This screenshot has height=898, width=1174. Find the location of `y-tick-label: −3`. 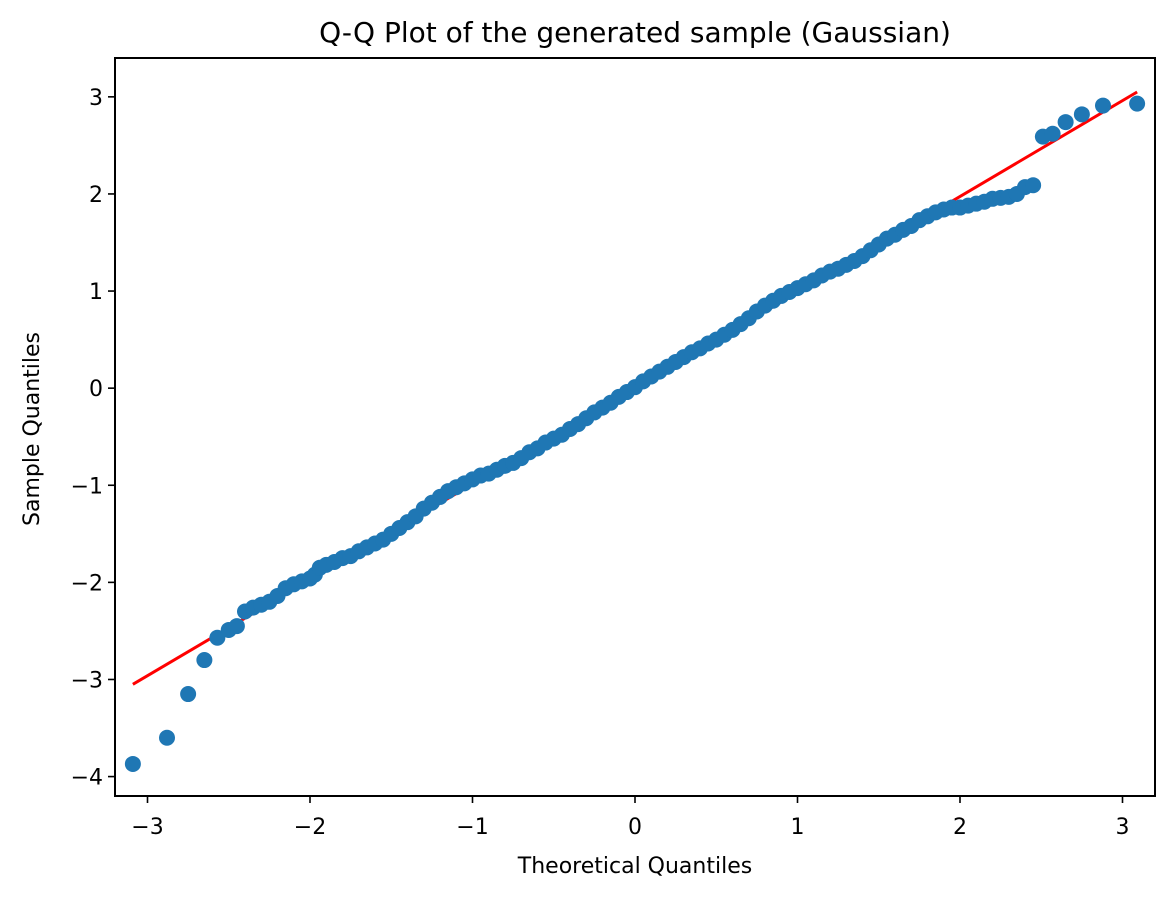

y-tick-label: −3 is located at coordinates (87, 680).